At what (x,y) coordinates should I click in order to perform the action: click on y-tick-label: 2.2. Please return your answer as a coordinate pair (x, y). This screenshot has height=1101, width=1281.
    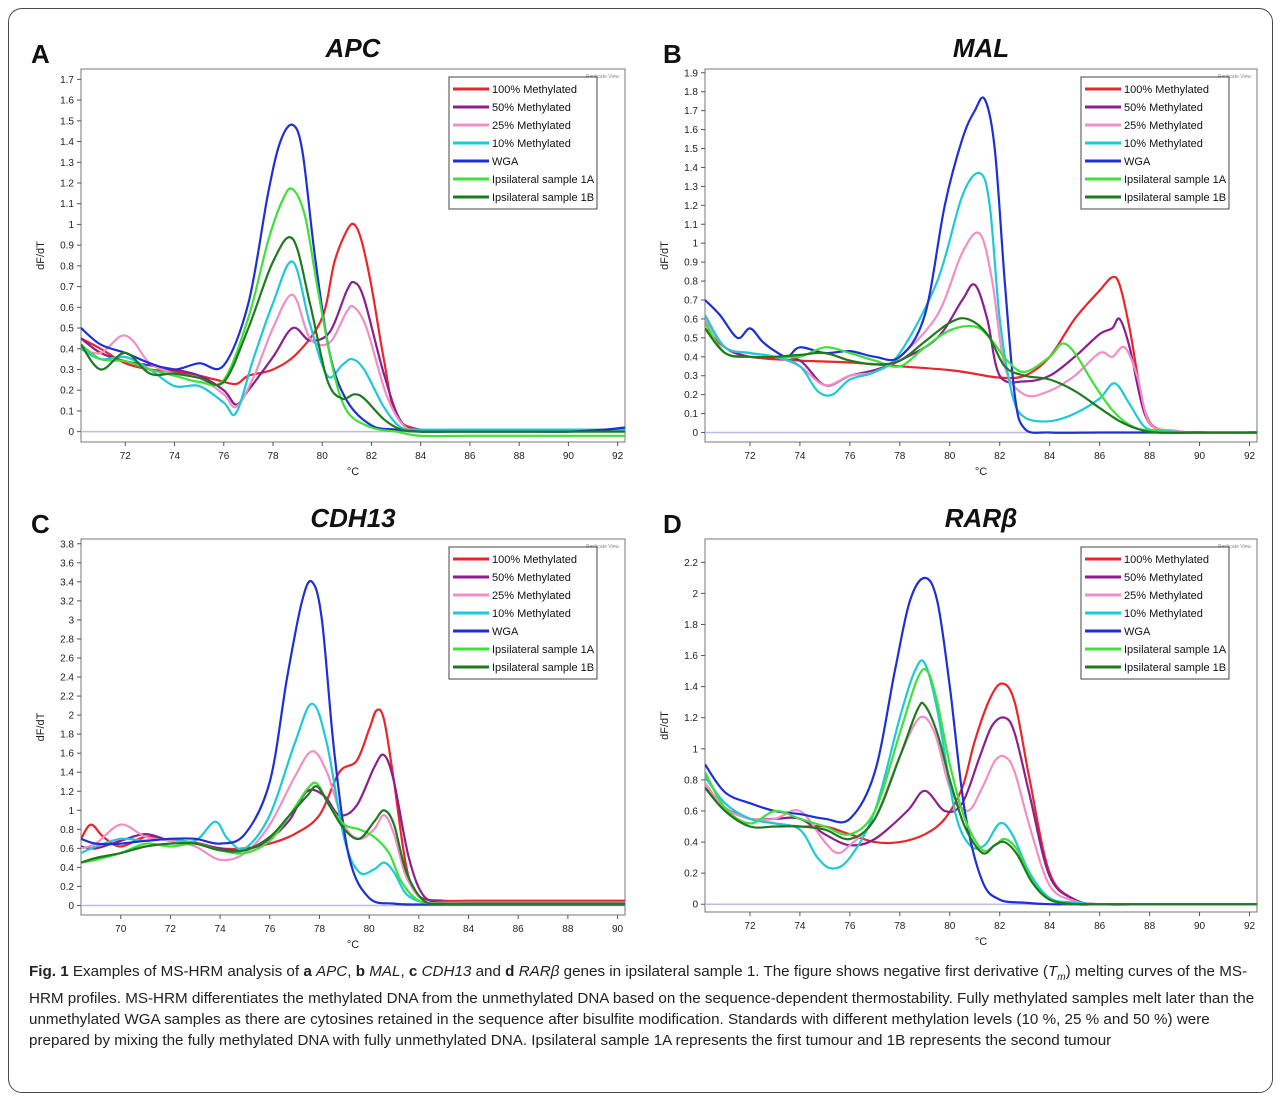
    Looking at the image, I should click on (691, 563).